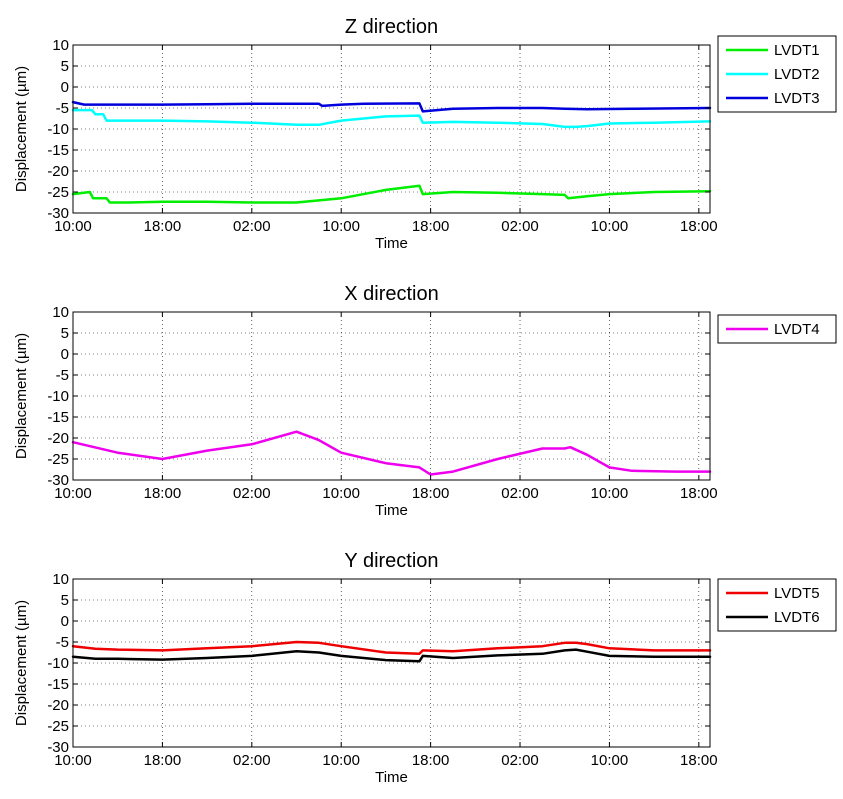  What do you see at coordinates (391, 118) in the screenshot?
I see `series-line-lvdt2` at bounding box center [391, 118].